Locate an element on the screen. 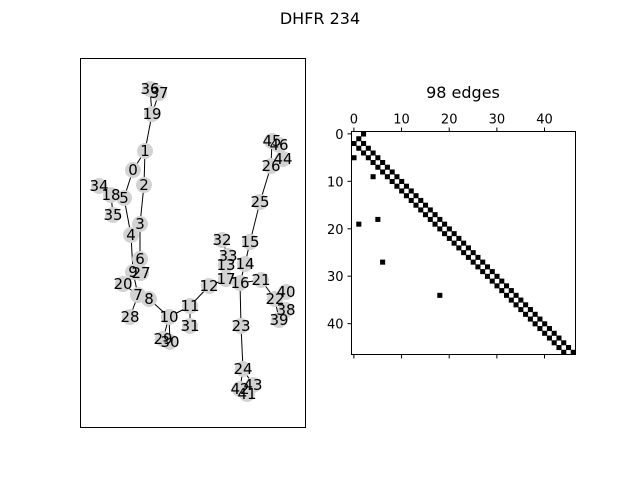 This screenshot has height=480, width=640. matrix-y-tick-label: 10 is located at coordinates (335, 182).